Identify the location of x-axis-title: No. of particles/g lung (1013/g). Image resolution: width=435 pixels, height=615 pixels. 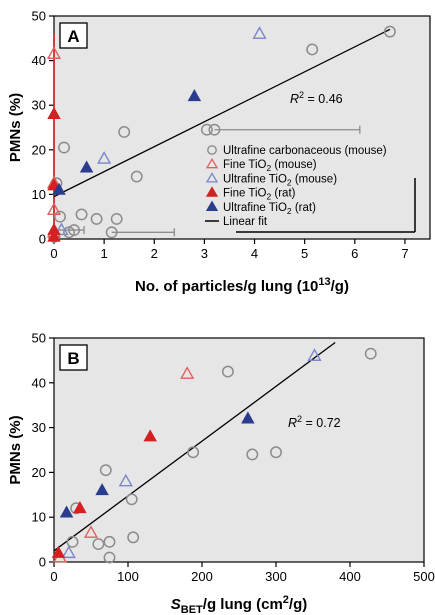
(242, 285).